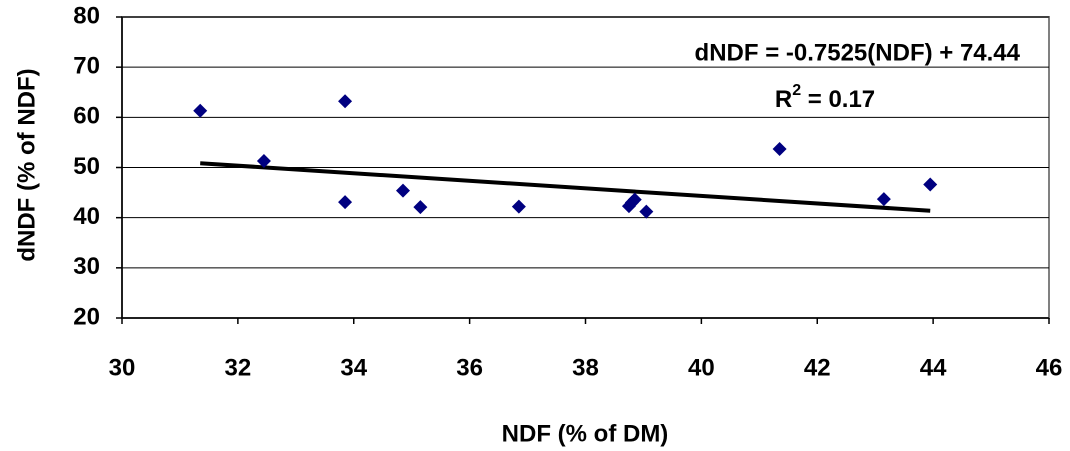 The width and height of the screenshot is (1070, 451). I want to click on y-axis-title: dNDF (% of NDF), so click(26, 164).